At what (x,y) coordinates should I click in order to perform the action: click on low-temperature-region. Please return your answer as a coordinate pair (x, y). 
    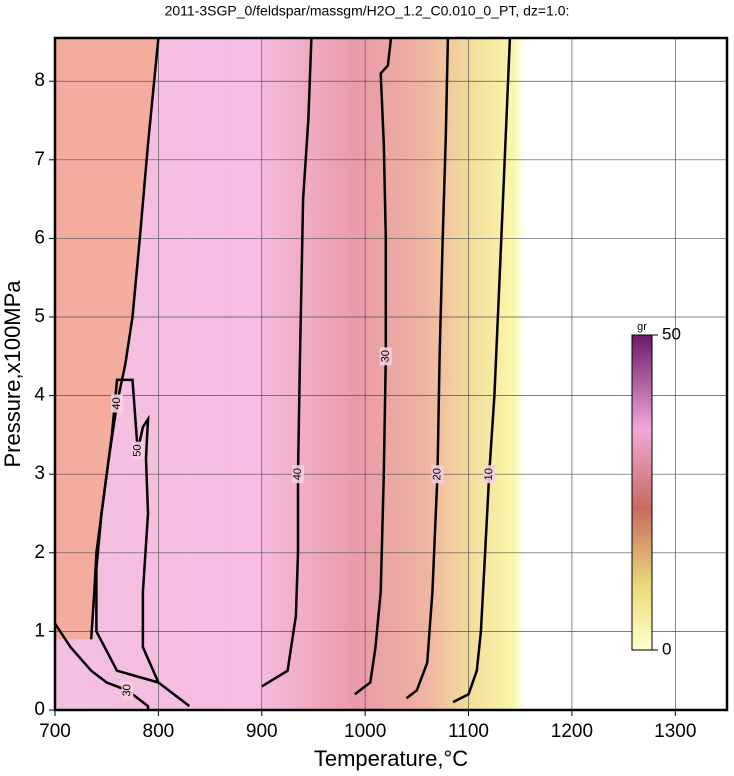
    Looking at the image, I should click on (107, 339).